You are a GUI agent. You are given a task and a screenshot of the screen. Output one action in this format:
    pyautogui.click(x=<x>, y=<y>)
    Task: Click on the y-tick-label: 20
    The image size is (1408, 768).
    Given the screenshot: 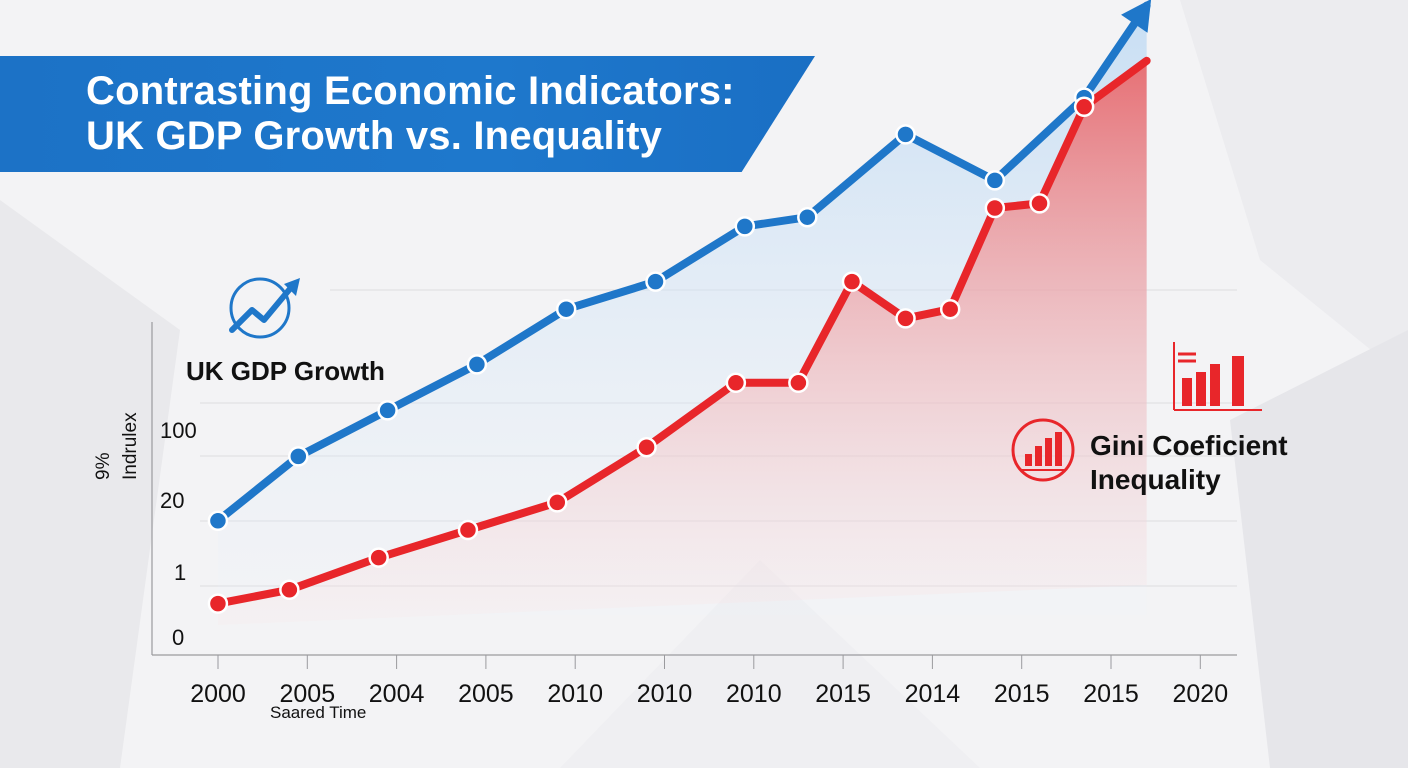 What is the action you would take?
    pyautogui.click(x=172, y=500)
    